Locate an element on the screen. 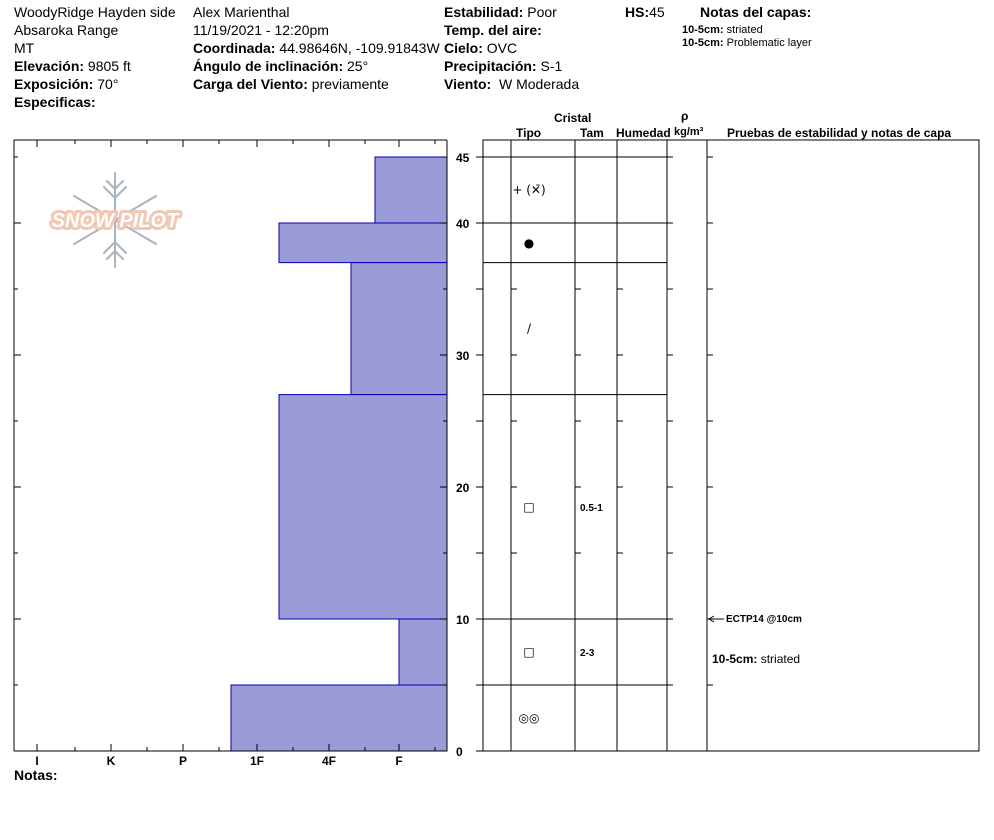 Image resolution: width=994 pixels, height=840 pixels. snowflake-icon is located at coordinates (115, 220).